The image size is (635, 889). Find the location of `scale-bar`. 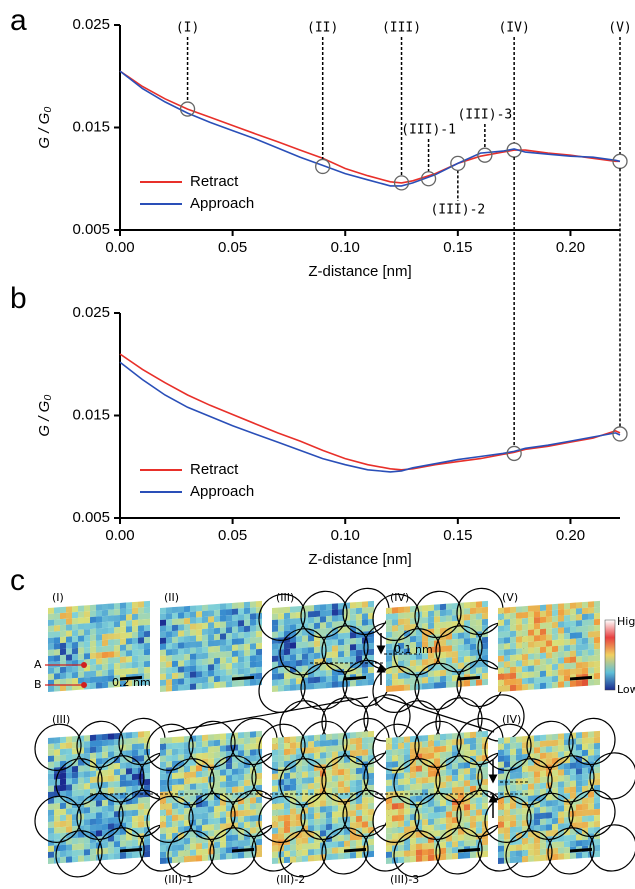

scale-bar is located at coordinates (355, 678).